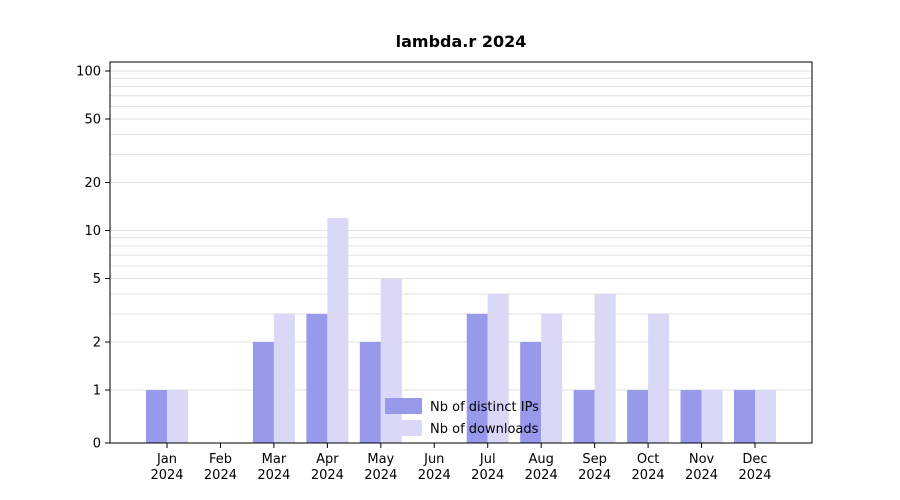 Image resolution: width=900 pixels, height=500 pixels. What do you see at coordinates (317, 378) in the screenshot?
I see `bar-distinct-ips-apr` at bounding box center [317, 378].